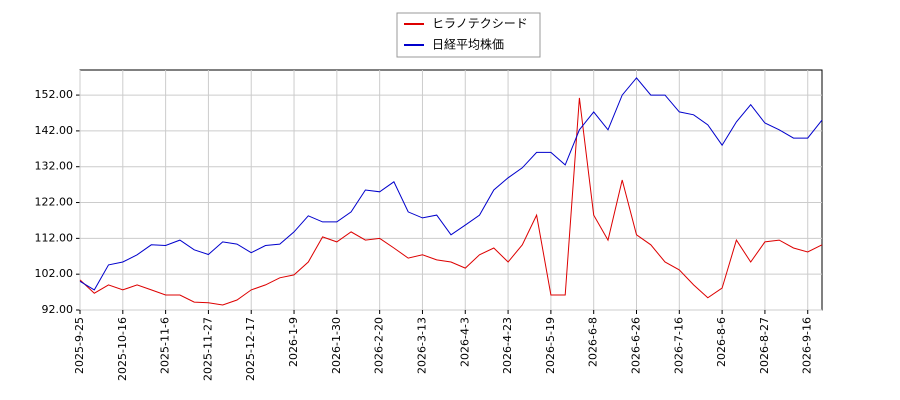 The width and height of the screenshot is (900, 400). Describe the element at coordinates (421, 345) in the screenshot. I see `x-tick-label: 2026-3-13` at that location.